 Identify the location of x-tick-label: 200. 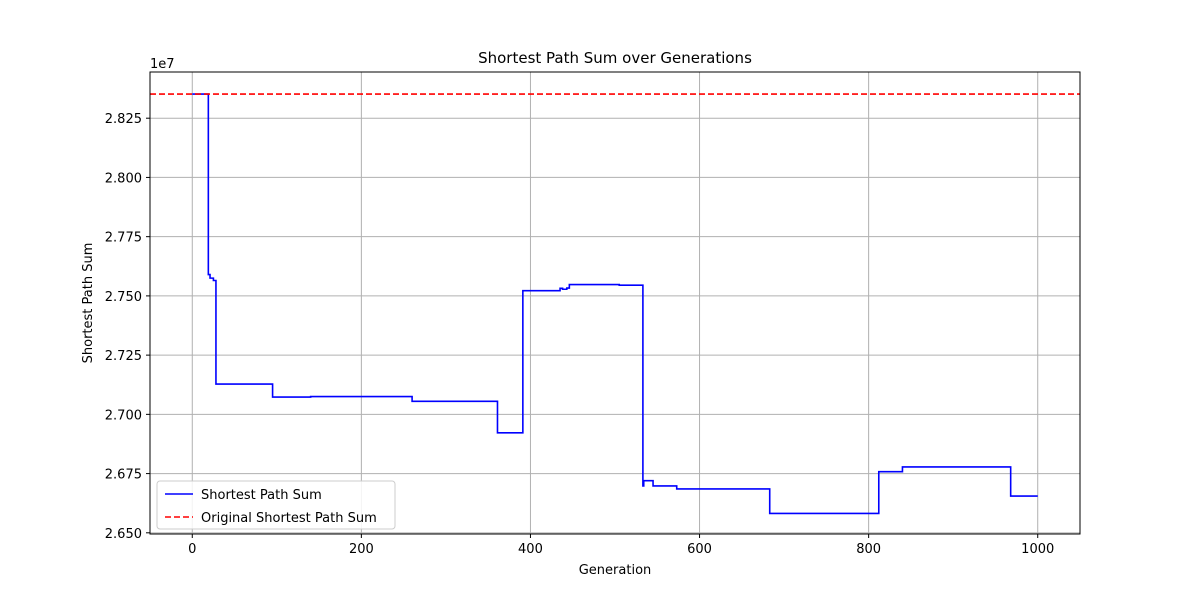
(361, 549).